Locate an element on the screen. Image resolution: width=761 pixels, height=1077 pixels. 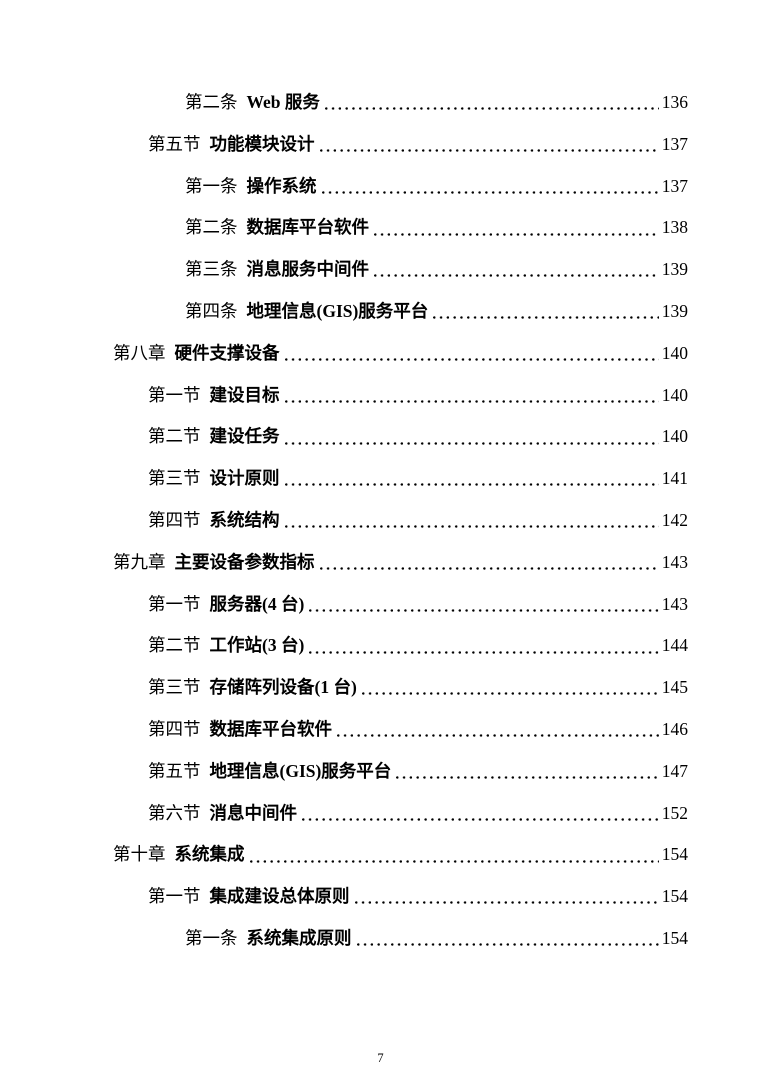
toc-entry-title: 系统结构 is located at coordinates (244, 519).